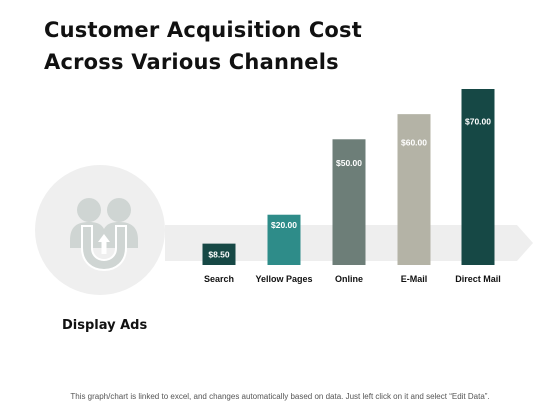  Describe the element at coordinates (219, 279) in the screenshot. I see `category-label: Search` at that location.